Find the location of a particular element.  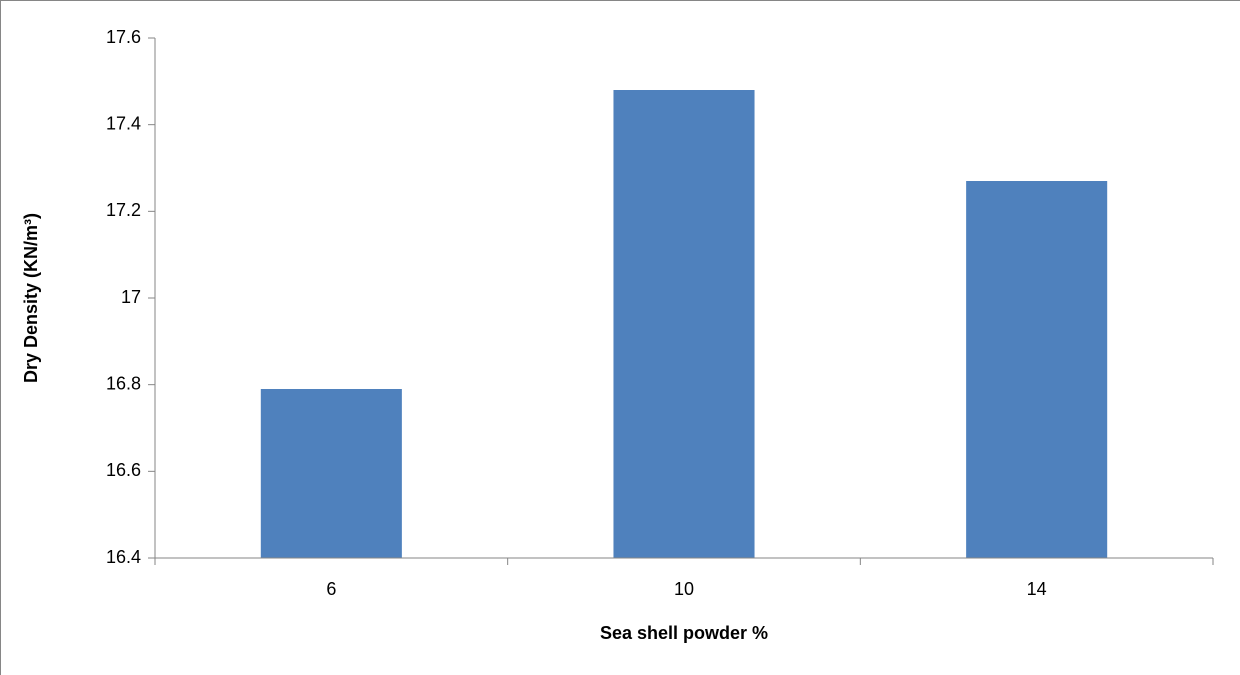

y-tick-label: 16.6 is located at coordinates (123, 470).